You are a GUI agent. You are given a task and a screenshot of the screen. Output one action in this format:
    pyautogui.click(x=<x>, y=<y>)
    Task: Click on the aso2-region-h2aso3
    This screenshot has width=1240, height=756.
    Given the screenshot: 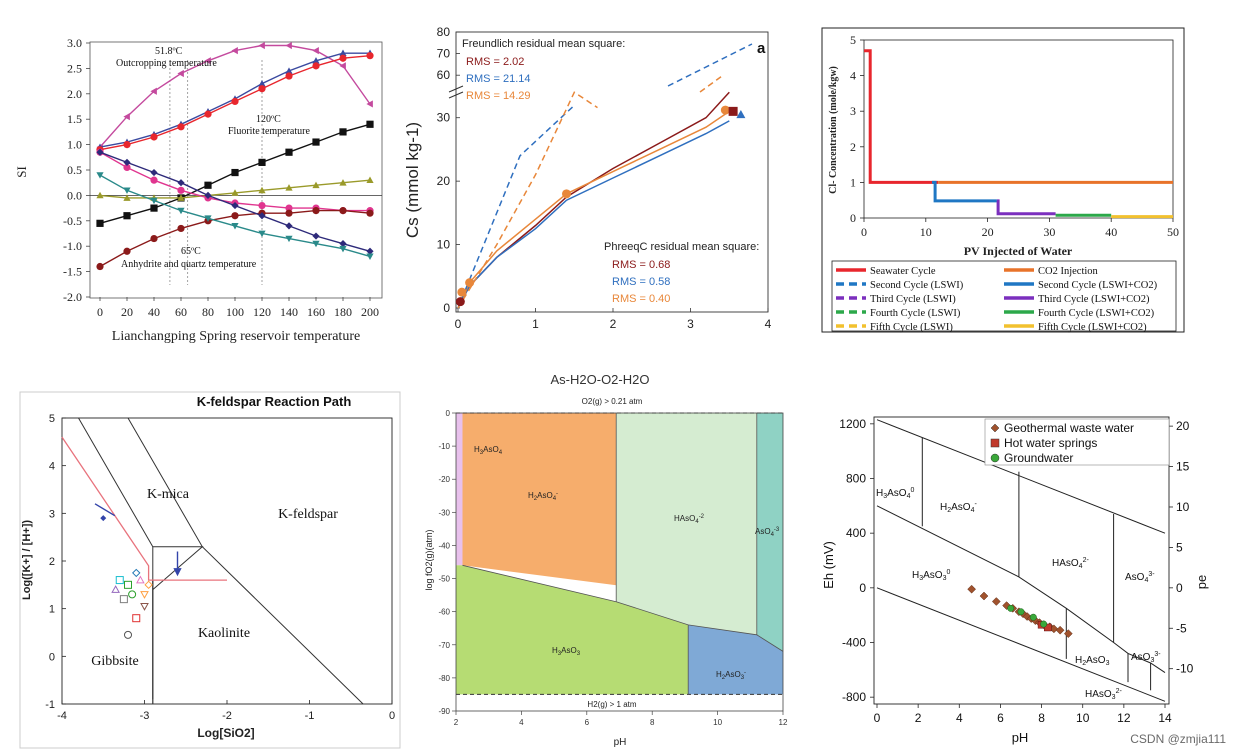 What is the action you would take?
    pyautogui.click(x=735, y=659)
    